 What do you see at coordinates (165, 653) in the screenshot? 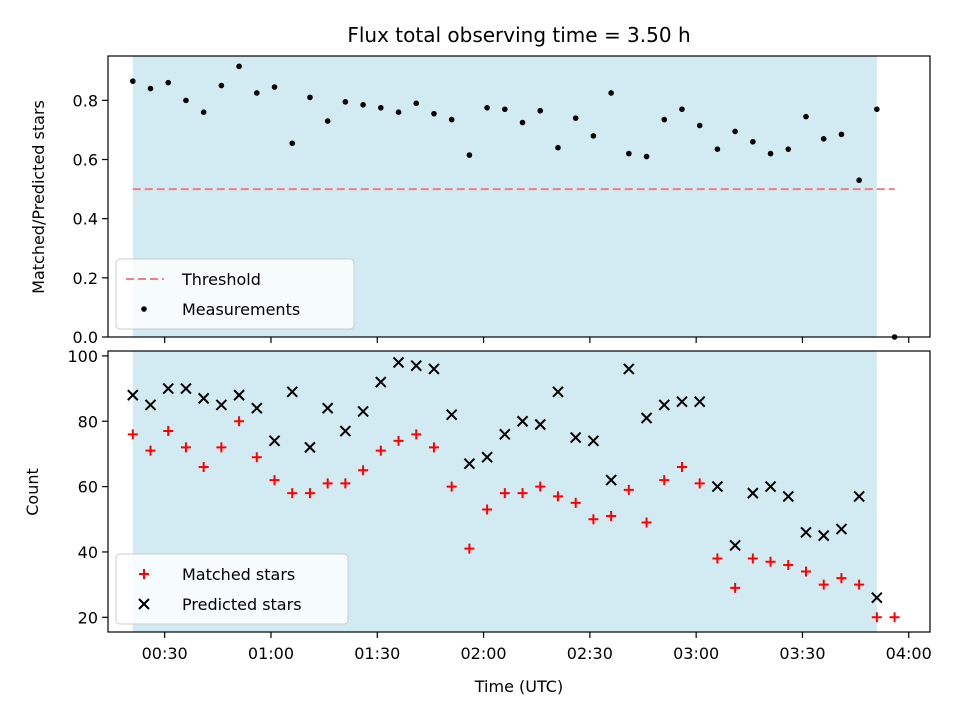
I see `x-tick-label: 00:30` at bounding box center [165, 653].